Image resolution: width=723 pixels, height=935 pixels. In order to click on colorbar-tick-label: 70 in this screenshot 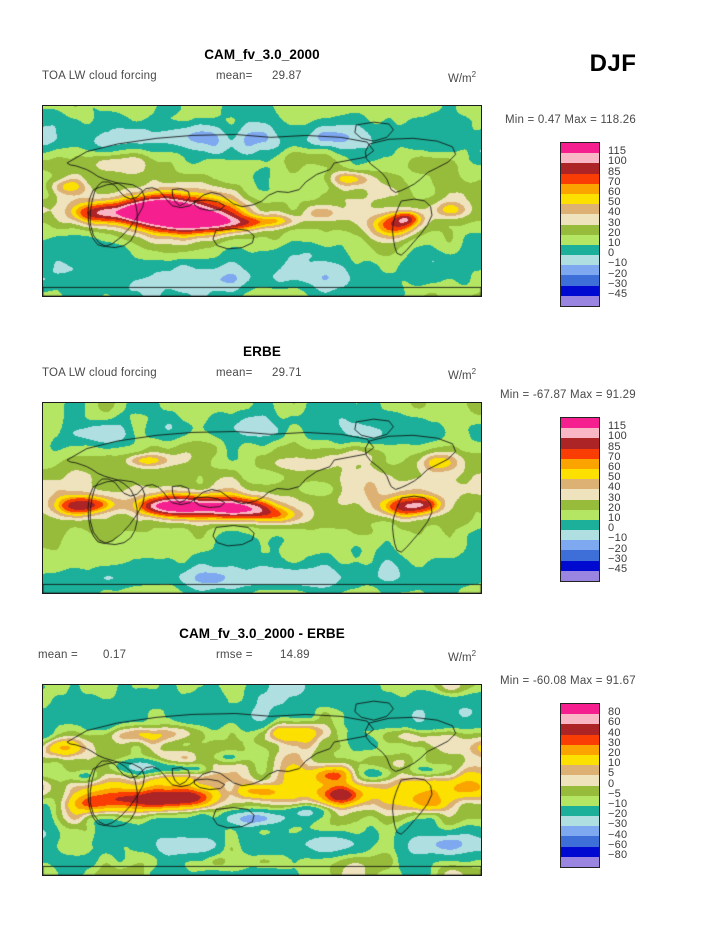, I will do `click(614, 181)`.